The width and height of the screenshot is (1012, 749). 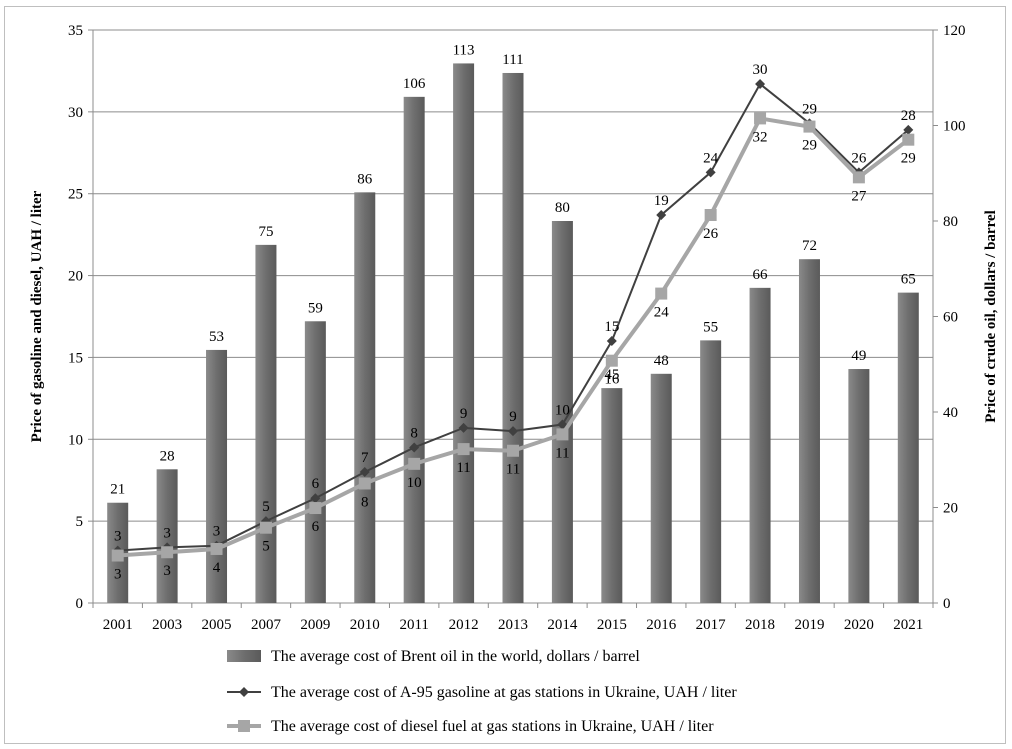 I want to click on bar-label-brent-2014: 80, so click(x=562, y=208).